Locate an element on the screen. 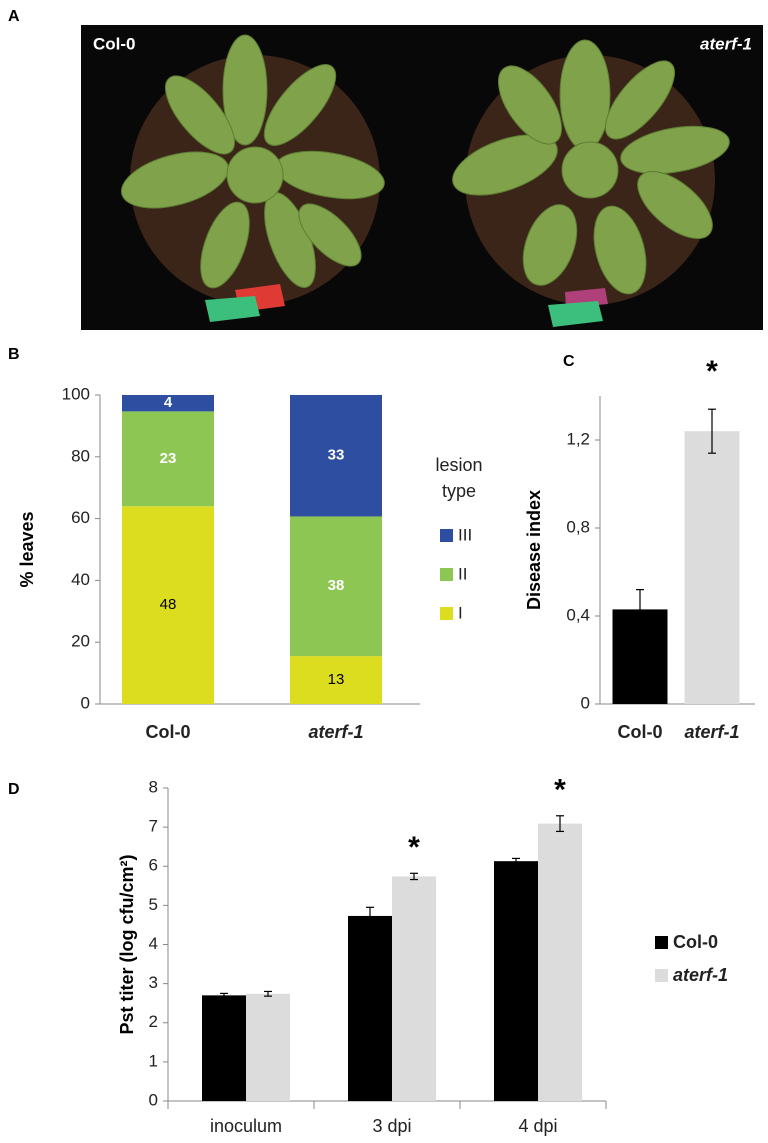 The width and height of the screenshot is (768, 1143). legend-label: aterf-1 is located at coordinates (700, 975).